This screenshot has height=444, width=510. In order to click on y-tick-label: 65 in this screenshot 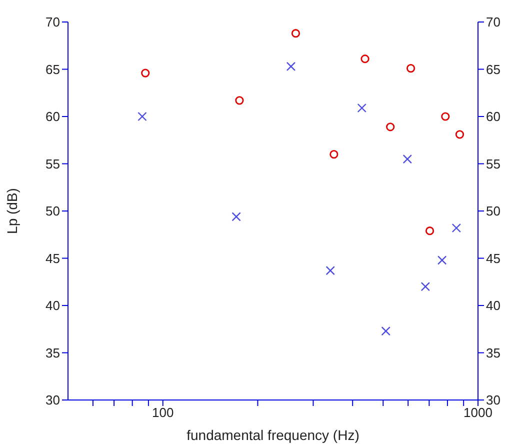, I will do `click(53, 69)`.